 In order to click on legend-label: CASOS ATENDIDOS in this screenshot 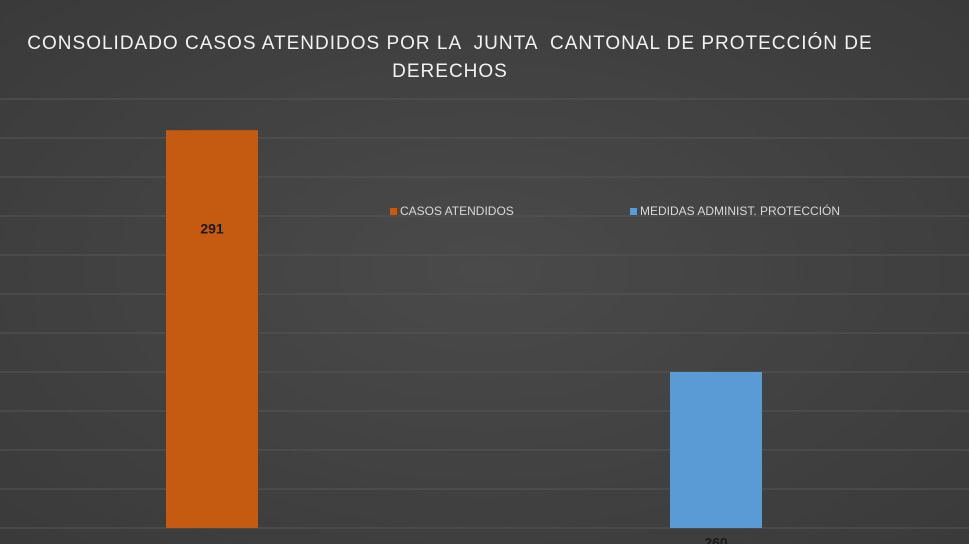, I will do `click(457, 211)`.